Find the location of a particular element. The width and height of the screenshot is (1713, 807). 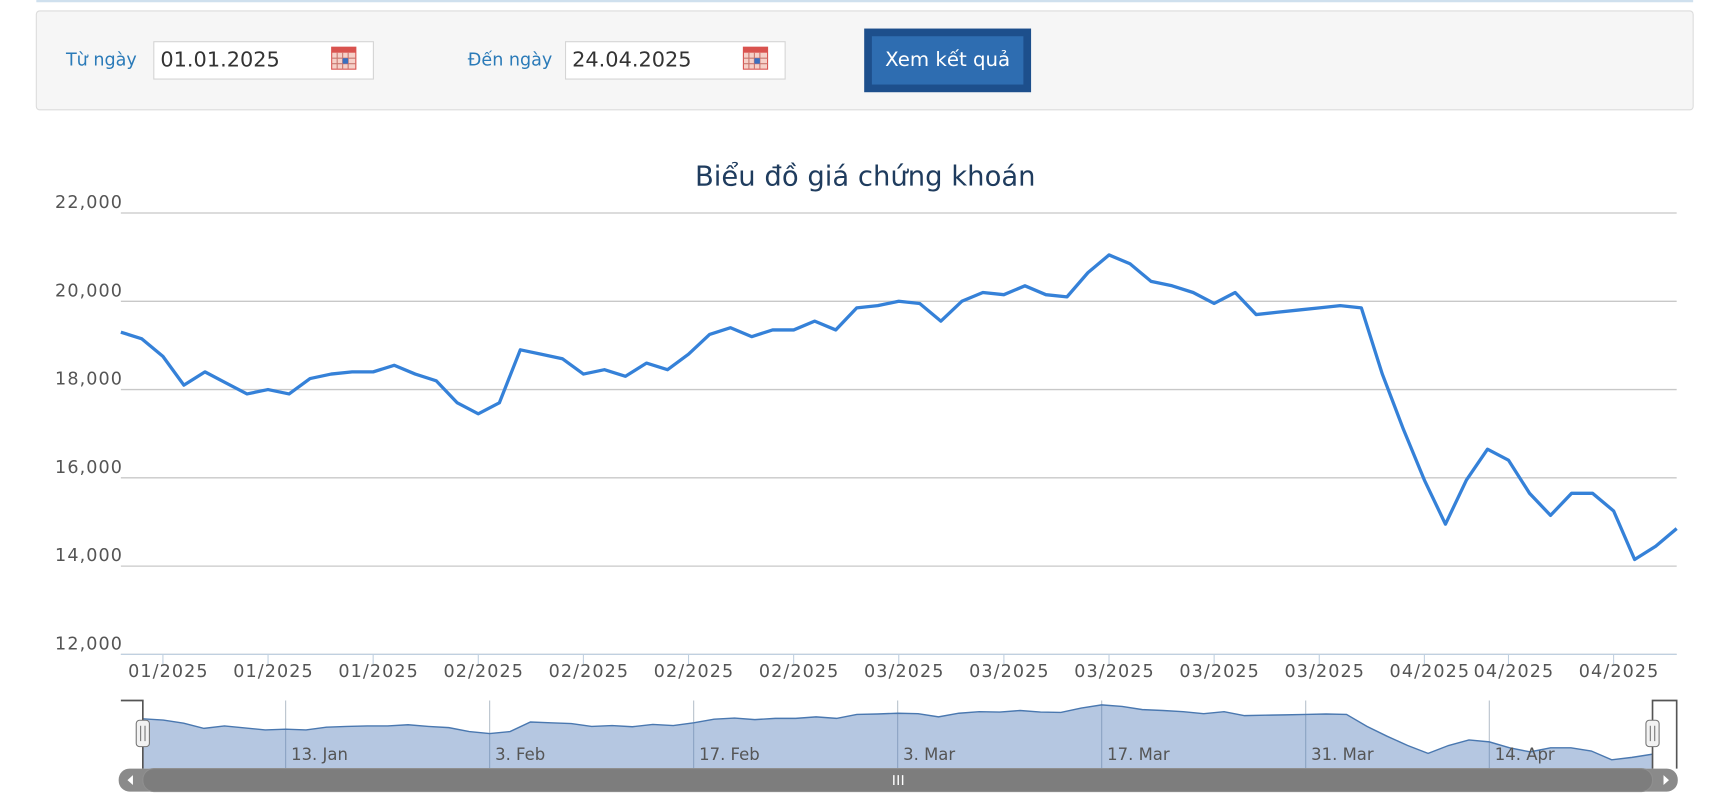

button-text: Xem kết quả is located at coordinates (947, 59).